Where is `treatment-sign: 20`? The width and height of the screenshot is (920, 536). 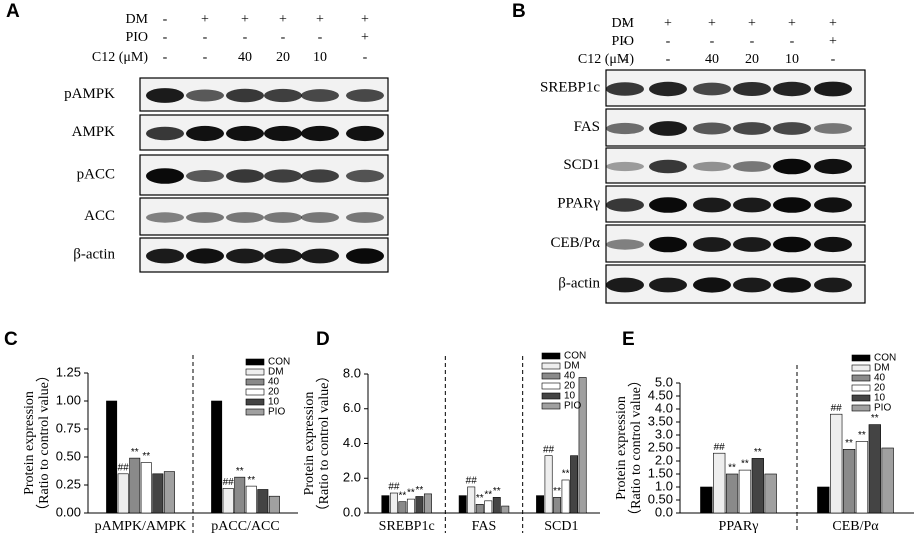
treatment-sign: 20 is located at coordinates (283, 57).